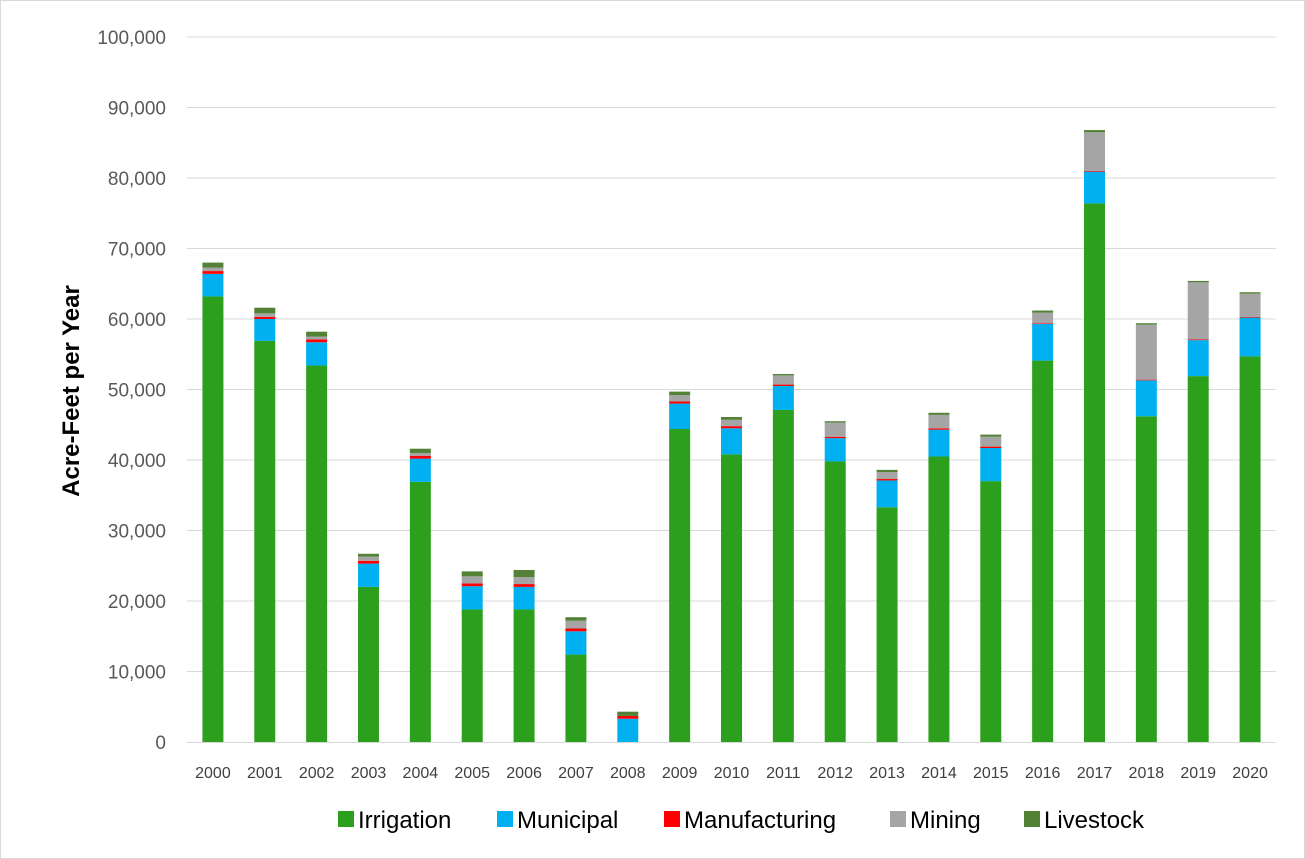 This screenshot has height=859, width=1305. I want to click on bar-manufacturing-2001, so click(265, 317).